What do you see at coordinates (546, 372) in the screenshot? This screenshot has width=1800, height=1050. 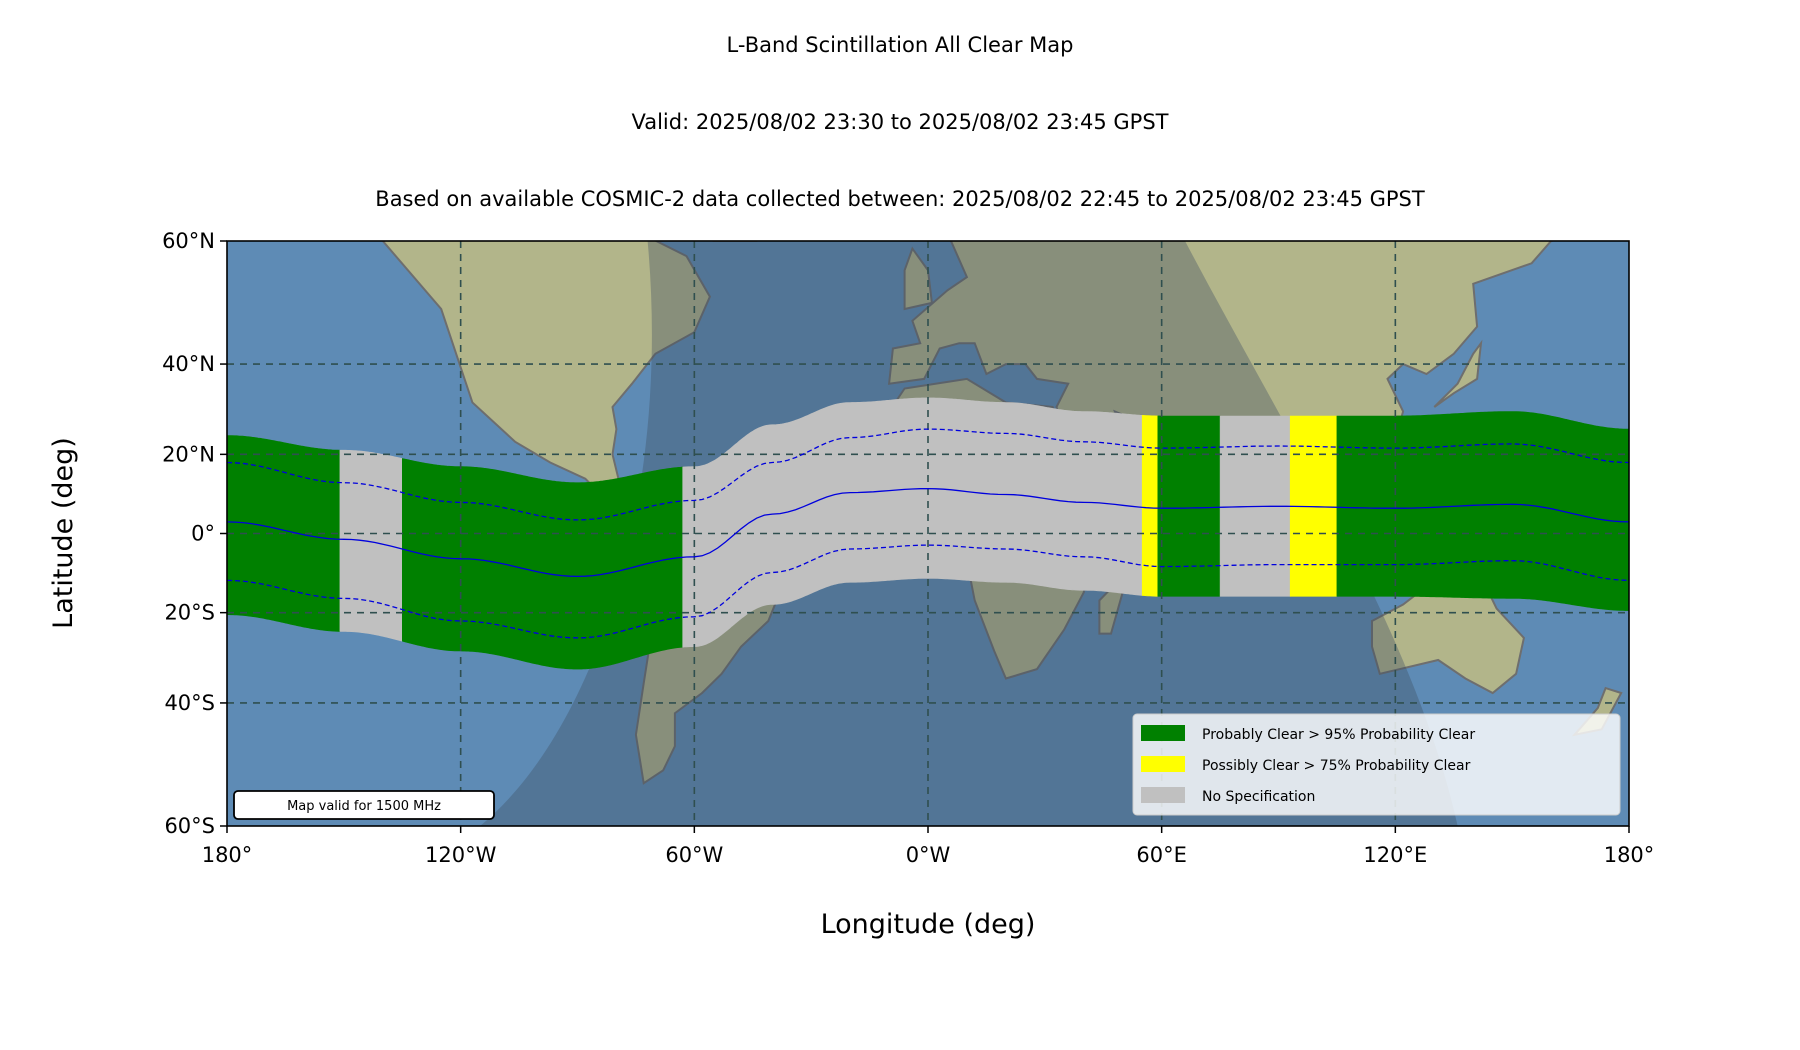 I see `land-north-america` at bounding box center [546, 372].